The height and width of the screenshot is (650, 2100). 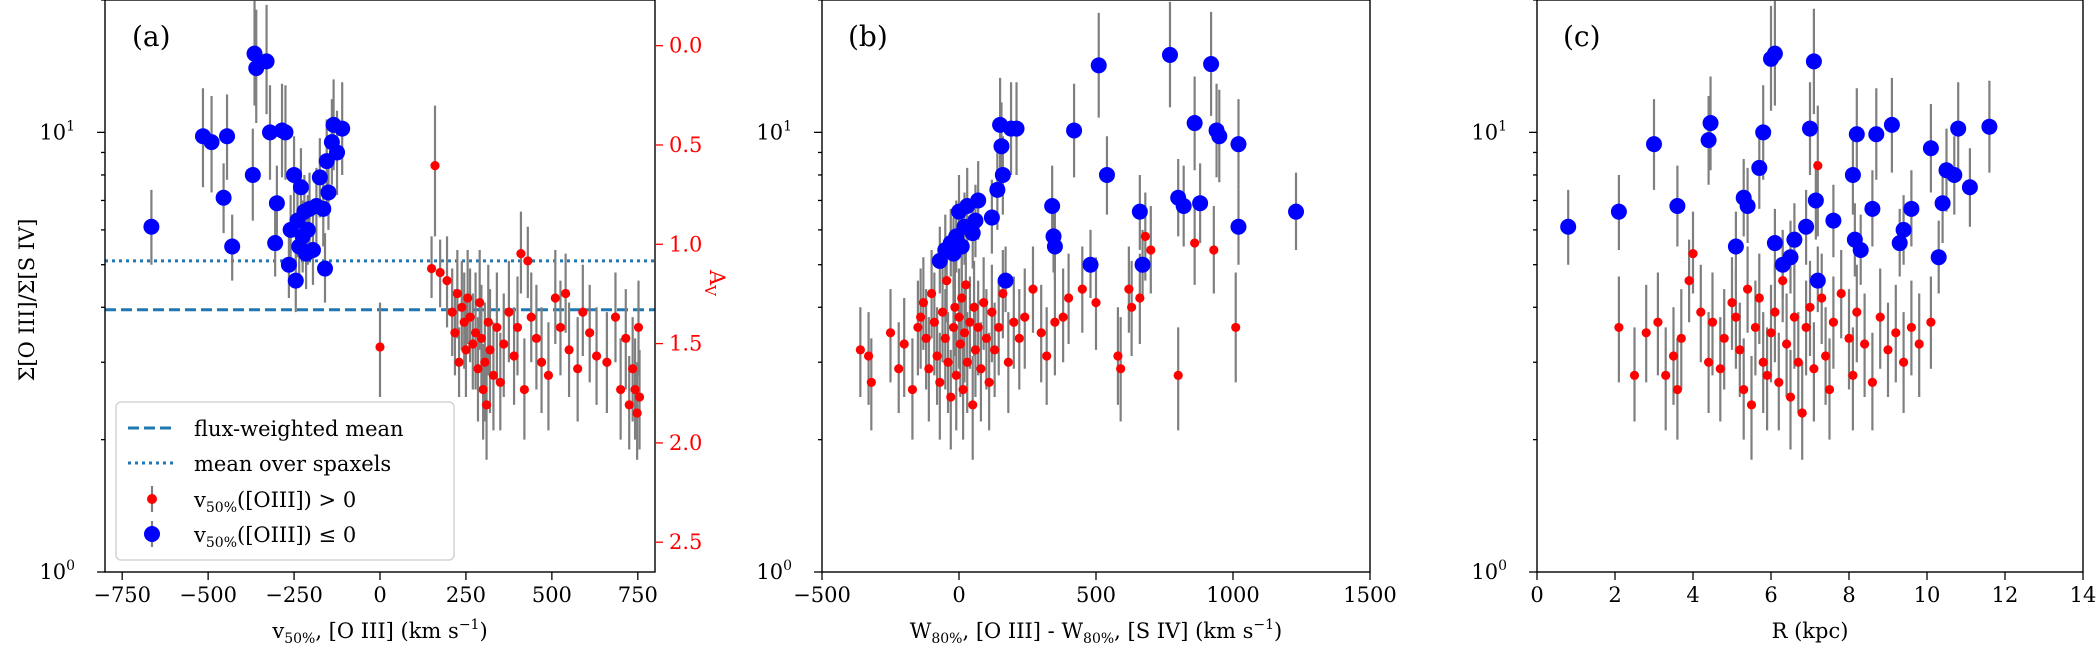 What do you see at coordinates (638, 595) in the screenshot?
I see `x-tick-label: 750` at bounding box center [638, 595].